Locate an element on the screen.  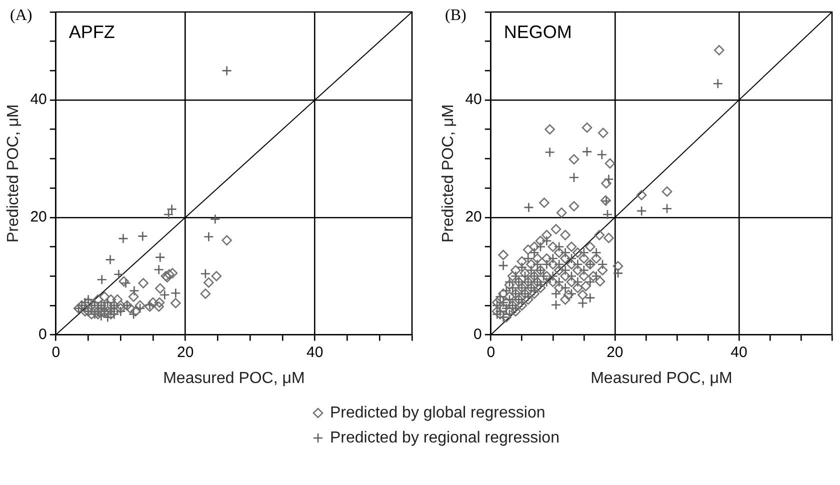
annotation: NEGOM is located at coordinates (538, 32).